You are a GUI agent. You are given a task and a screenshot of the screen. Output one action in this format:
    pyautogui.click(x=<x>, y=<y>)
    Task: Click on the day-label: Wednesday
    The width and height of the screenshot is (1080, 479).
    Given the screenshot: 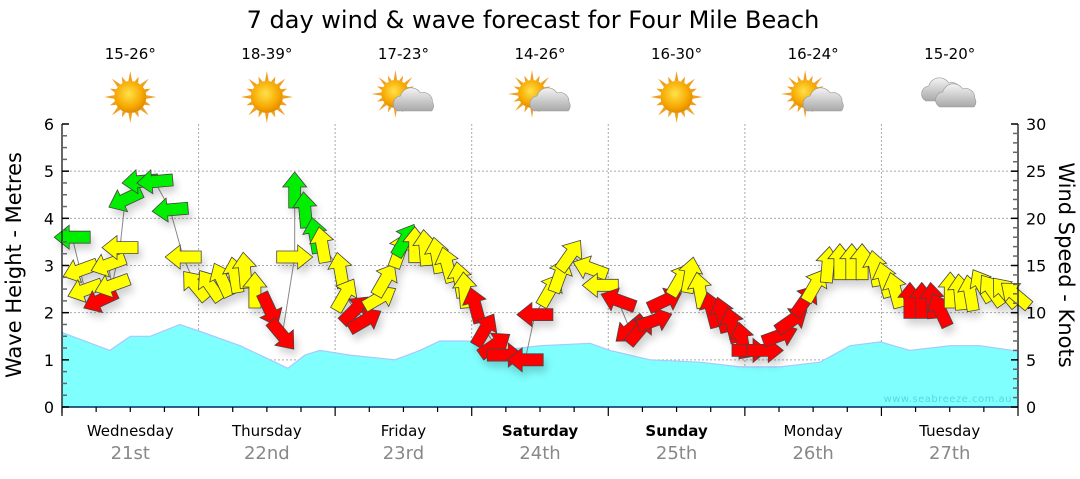 What is the action you would take?
    pyautogui.click(x=130, y=431)
    